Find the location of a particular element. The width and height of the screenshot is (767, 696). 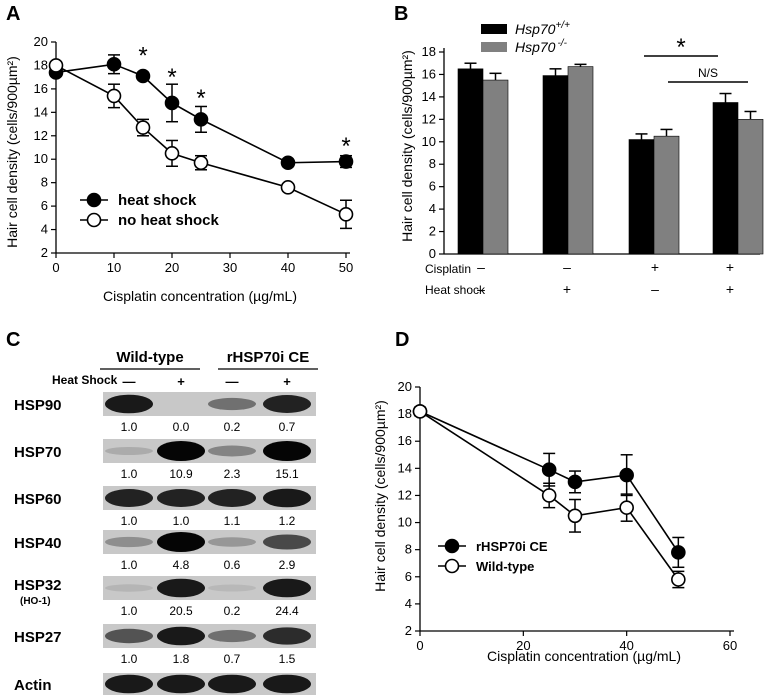

panel-d-x-tick-label: 20 is located at coordinates (523, 645).